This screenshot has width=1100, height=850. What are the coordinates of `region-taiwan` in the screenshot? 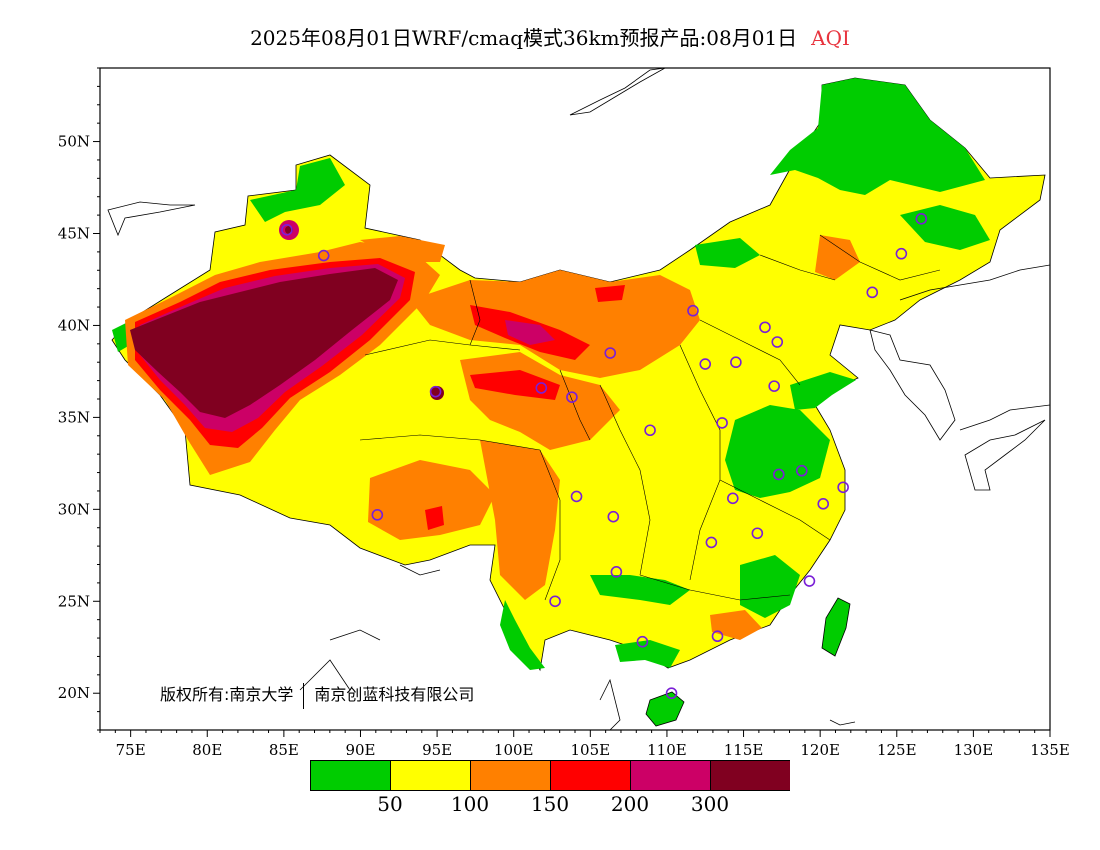 It's located at (836, 627).